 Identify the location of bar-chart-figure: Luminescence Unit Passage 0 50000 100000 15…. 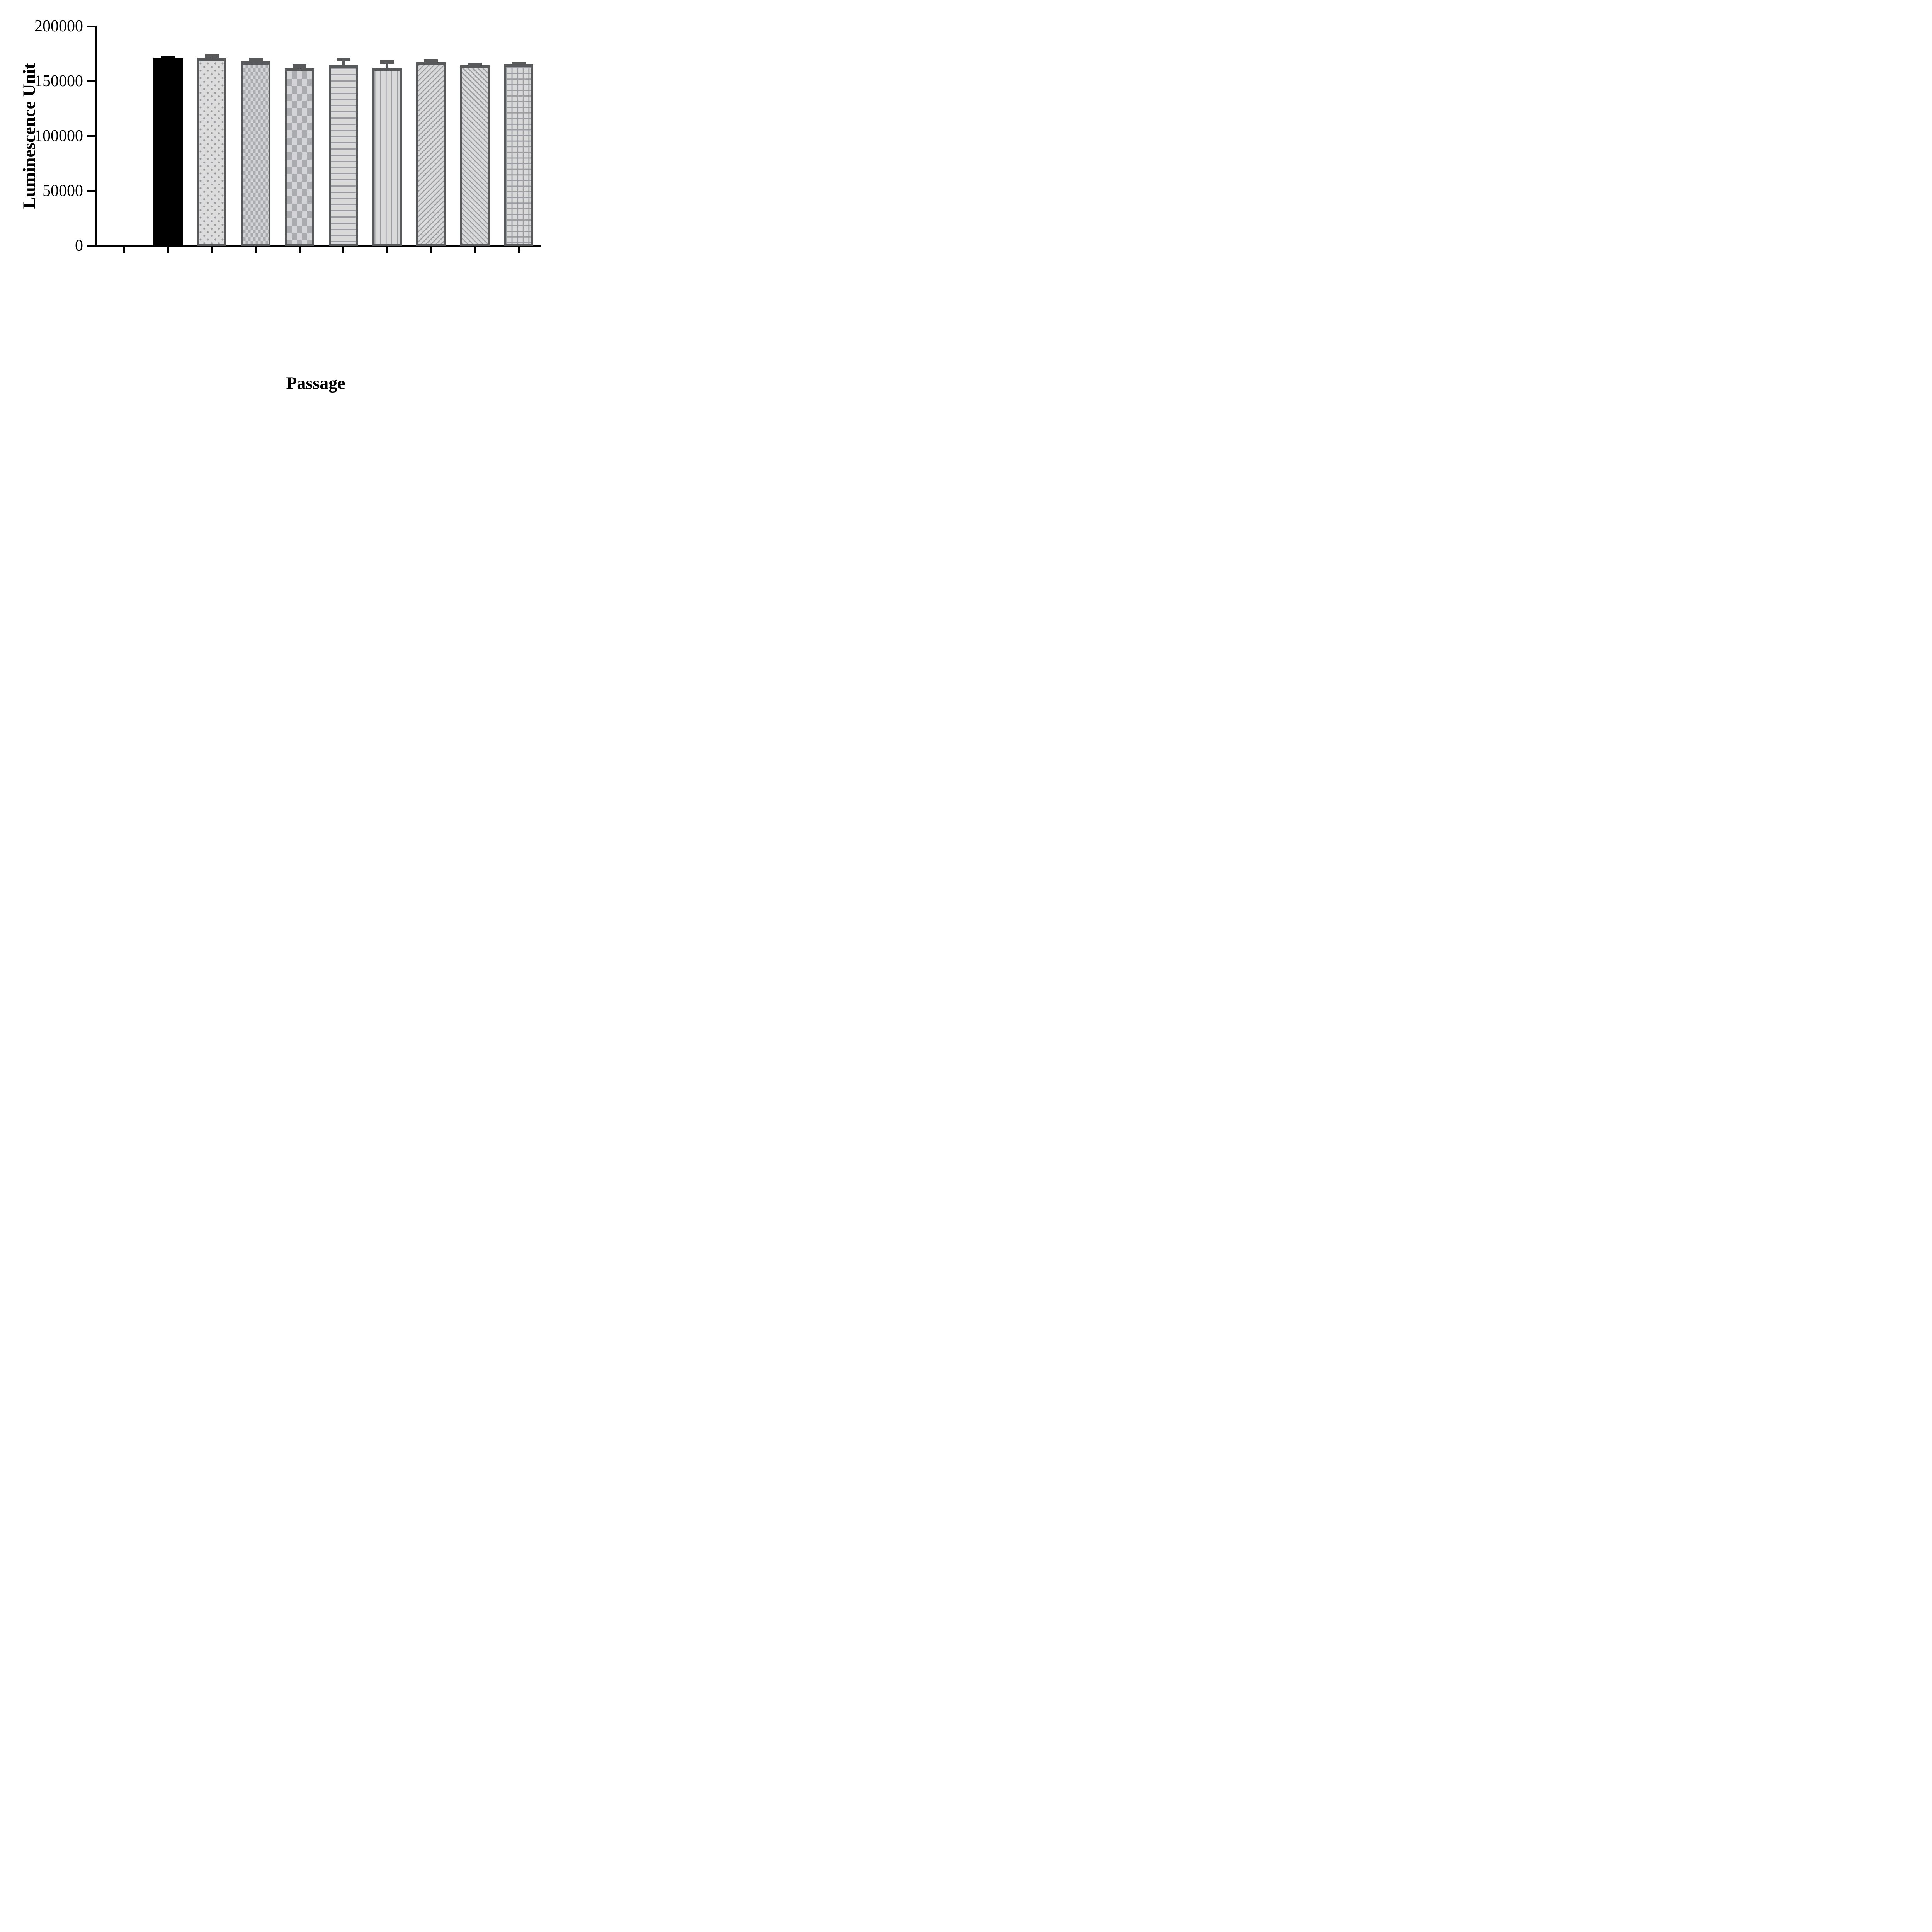
(284, 202).